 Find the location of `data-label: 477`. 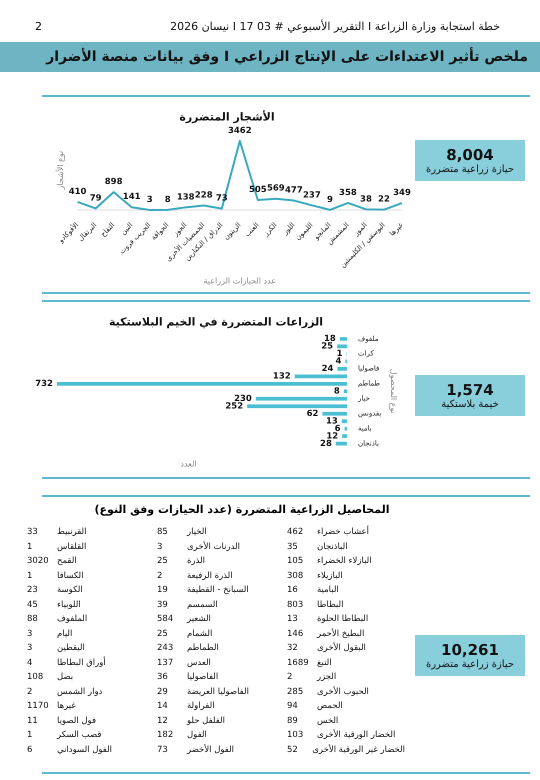

data-label: 477 is located at coordinates (293, 191).